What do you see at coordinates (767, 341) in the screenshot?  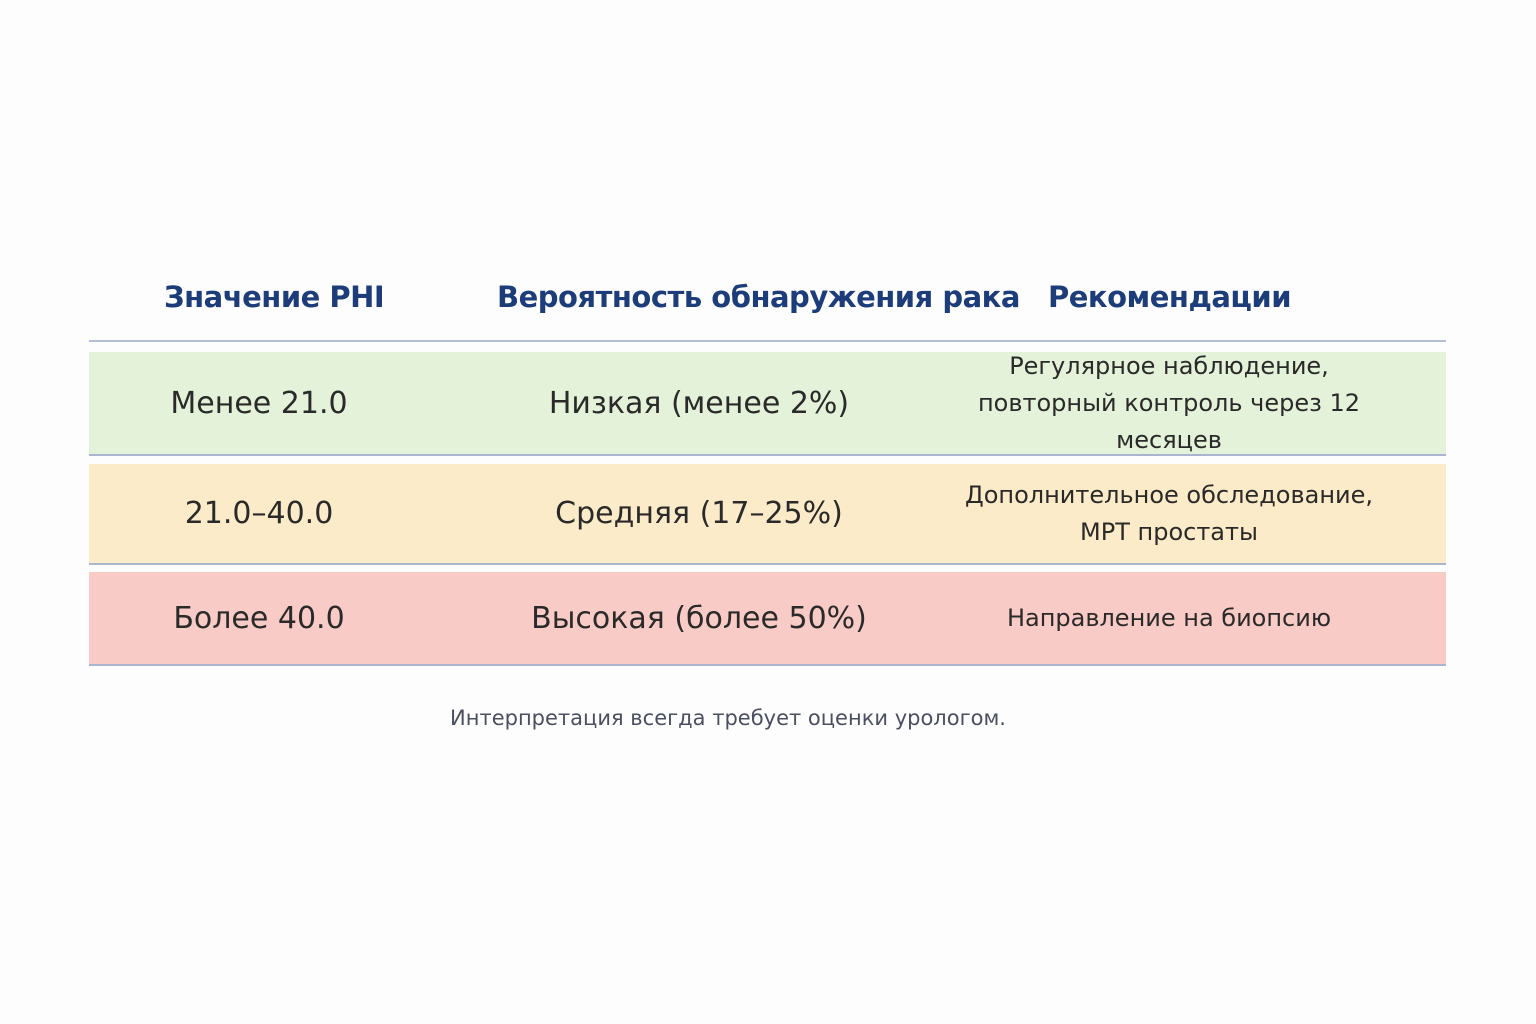 I see `header-rule` at bounding box center [767, 341].